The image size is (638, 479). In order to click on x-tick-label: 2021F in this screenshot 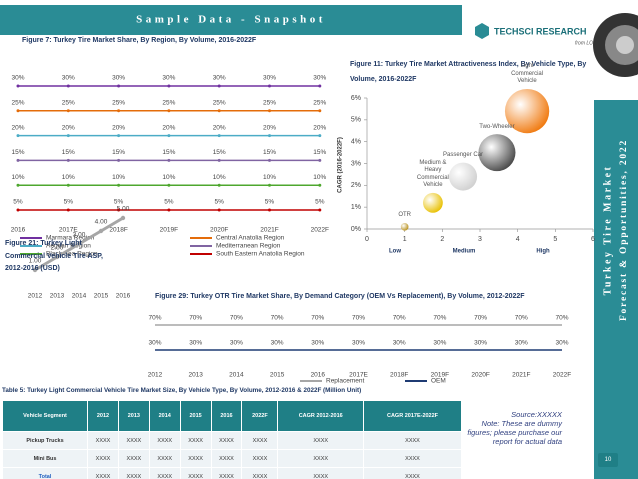, I will do `click(269, 230)`.